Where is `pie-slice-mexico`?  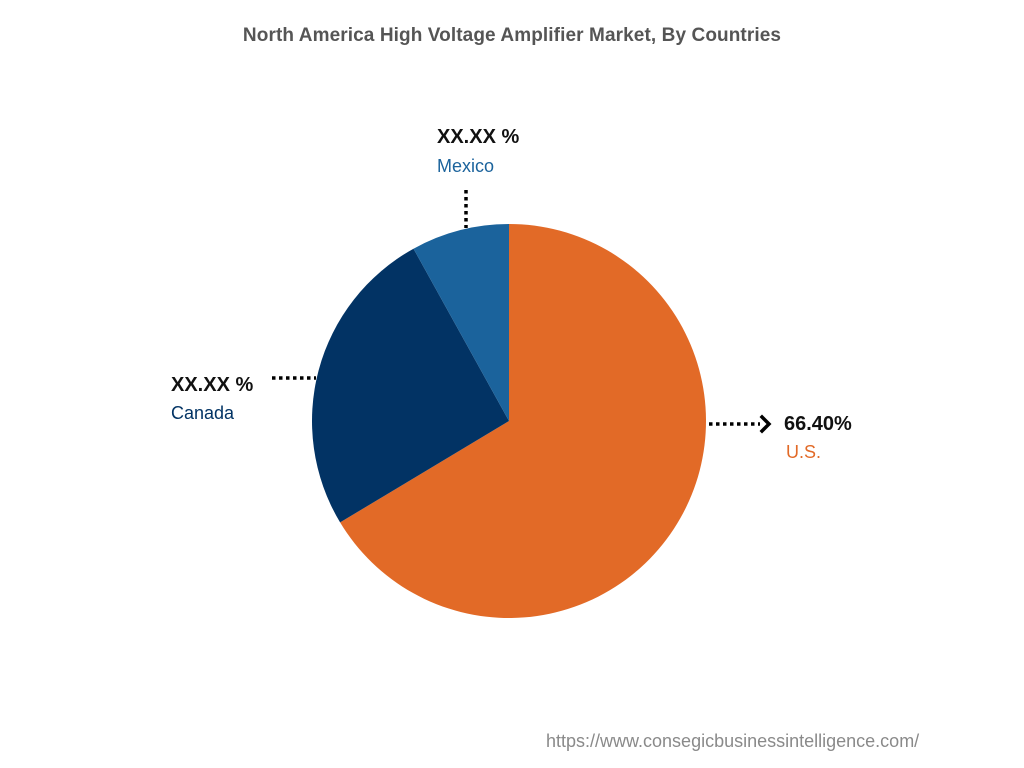 pie-slice-mexico is located at coordinates (461, 322).